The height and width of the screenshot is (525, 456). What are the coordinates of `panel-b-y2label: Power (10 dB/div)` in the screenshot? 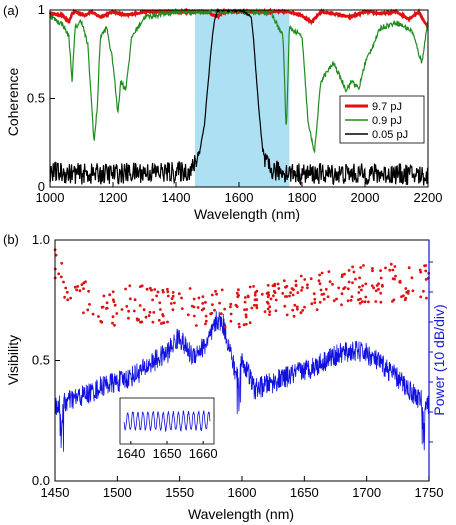 It's located at (439, 359).